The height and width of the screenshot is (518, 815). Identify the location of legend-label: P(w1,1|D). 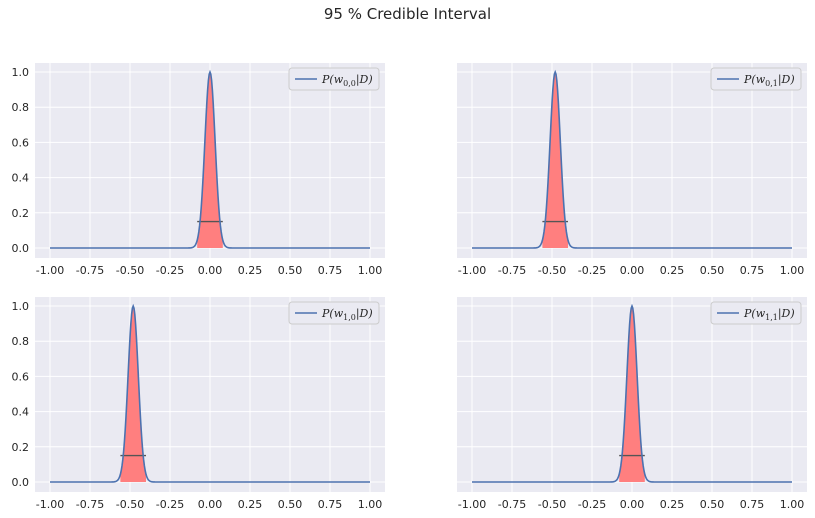
(769, 314).